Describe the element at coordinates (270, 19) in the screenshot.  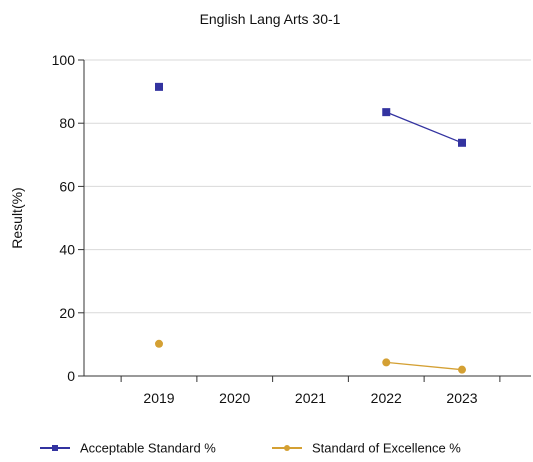
I see `chart-title: English Lang Arts 30-1` at that location.